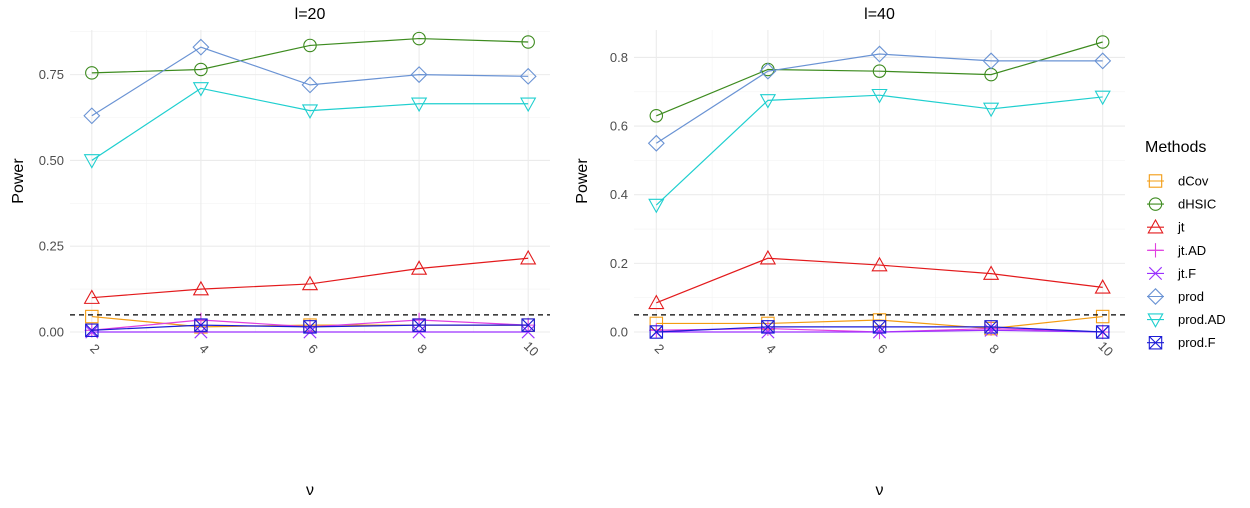  I want to click on y-tick-label: 0.8, so click(619, 57).